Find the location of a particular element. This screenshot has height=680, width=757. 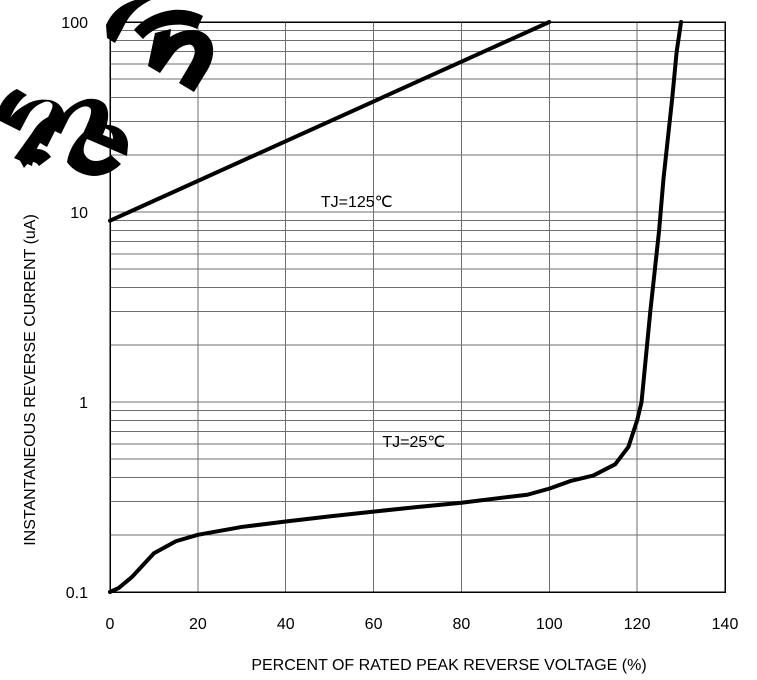

x-tick-label-100: 100 is located at coordinates (549, 624).